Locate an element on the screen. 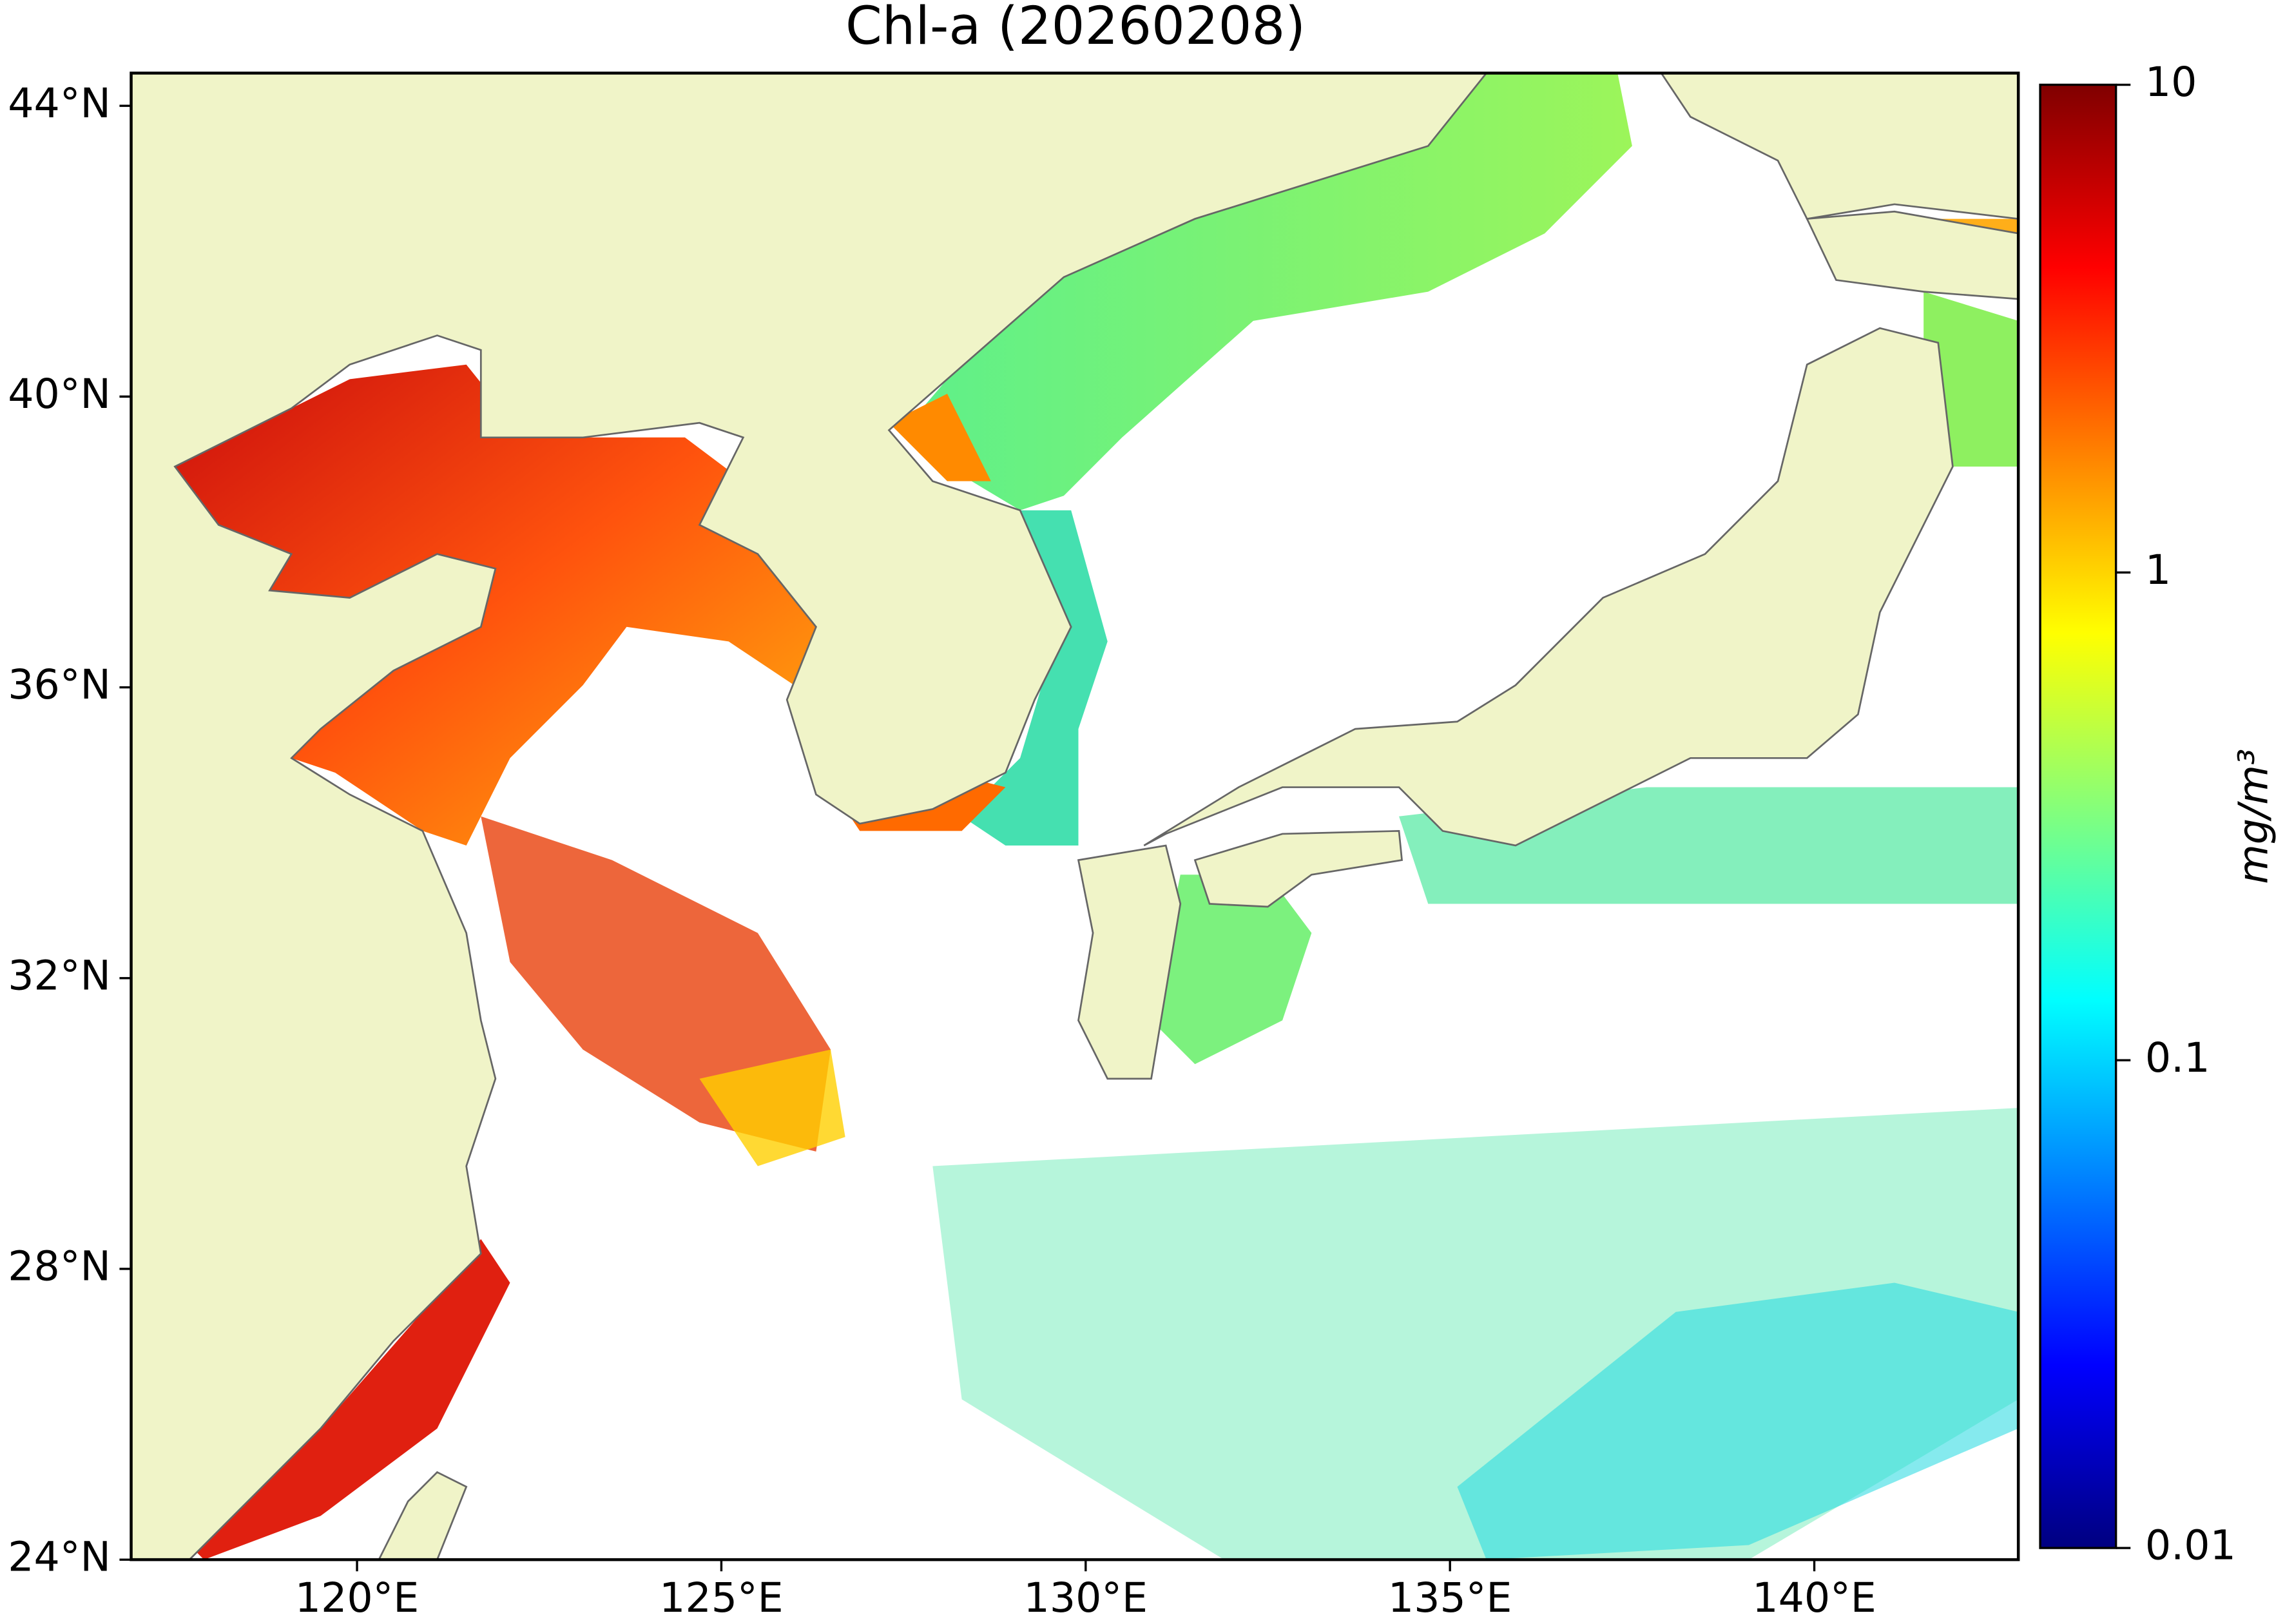 Image resolution: width=2285 pixels, height=1624 pixels. y-tick-label: 28°N is located at coordinates (59, 1266).